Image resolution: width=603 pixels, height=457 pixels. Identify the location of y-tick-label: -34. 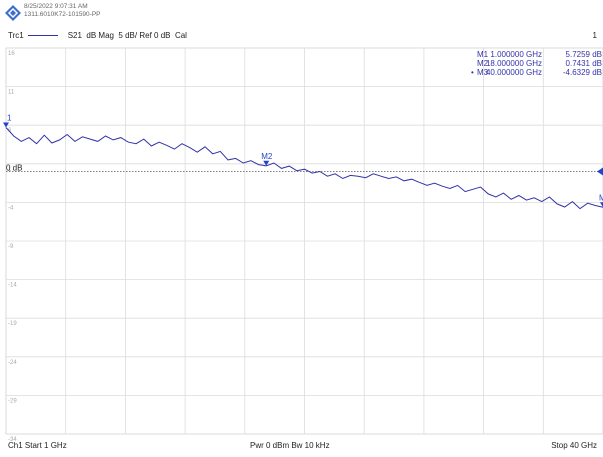
(12, 440).